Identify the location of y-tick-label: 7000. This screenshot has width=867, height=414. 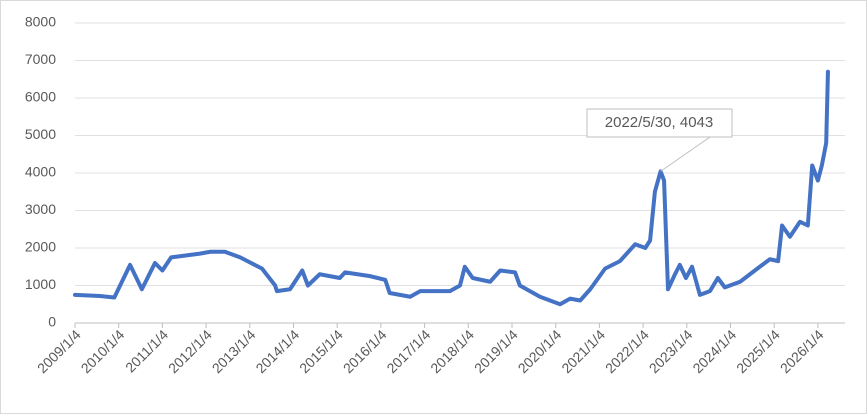
(40, 59).